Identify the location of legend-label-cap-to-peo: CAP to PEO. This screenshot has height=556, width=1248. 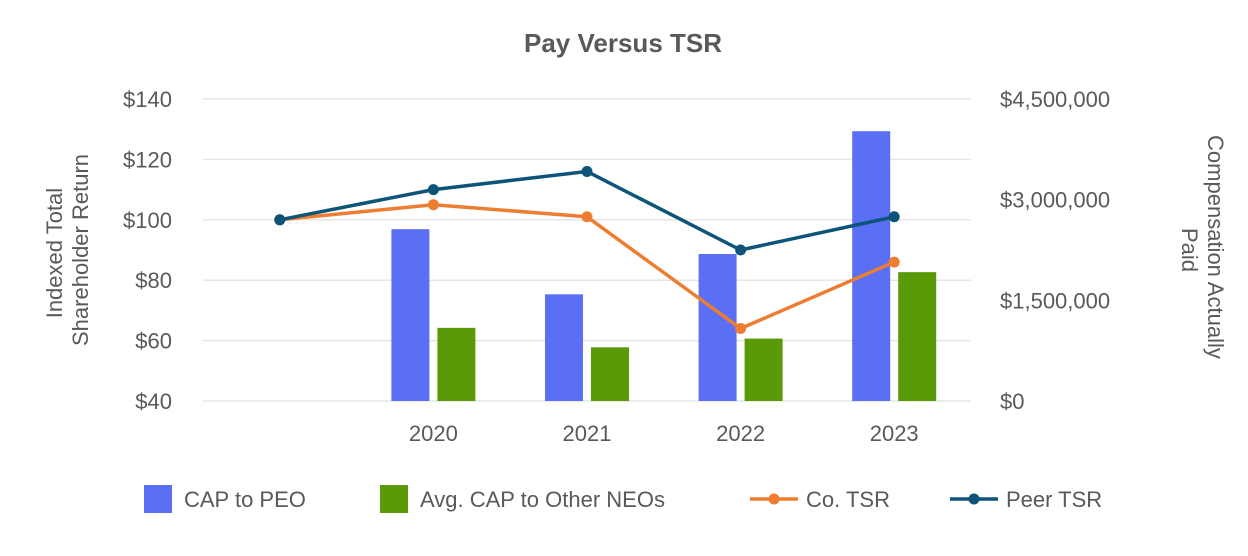
(245, 499).